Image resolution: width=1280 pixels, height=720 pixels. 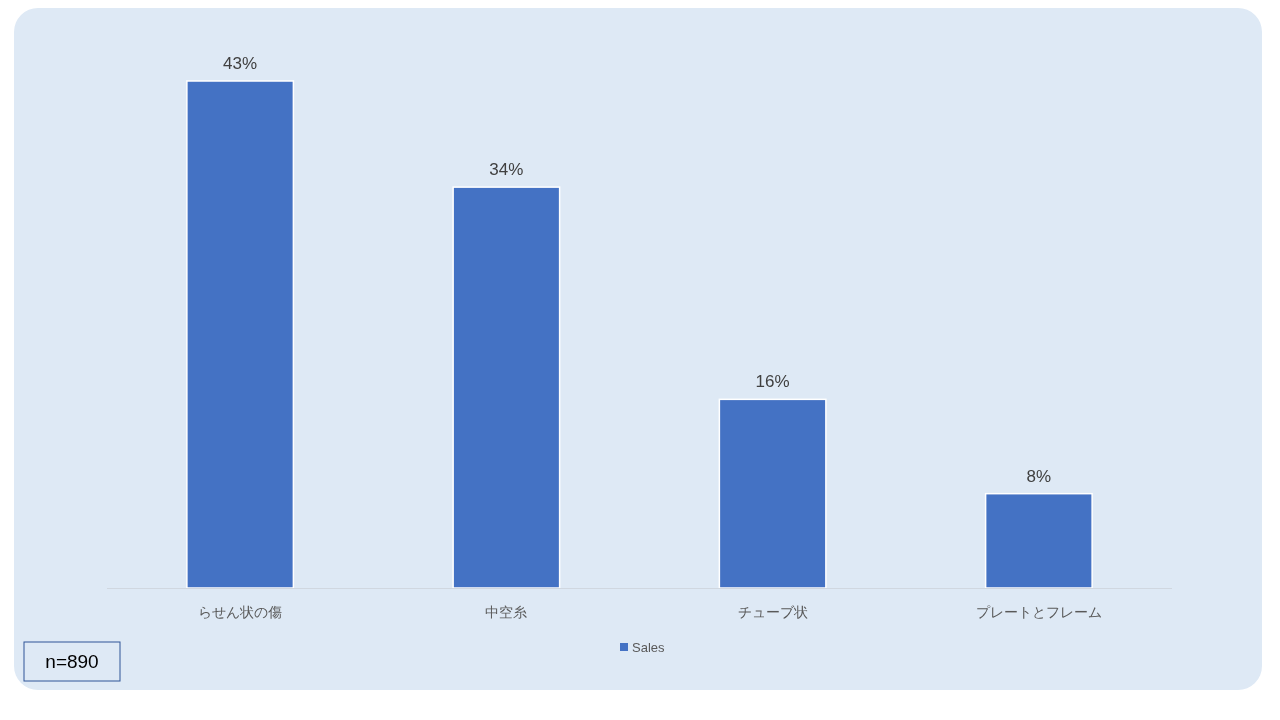 I want to click on data-label: 43%, so click(x=240, y=63).